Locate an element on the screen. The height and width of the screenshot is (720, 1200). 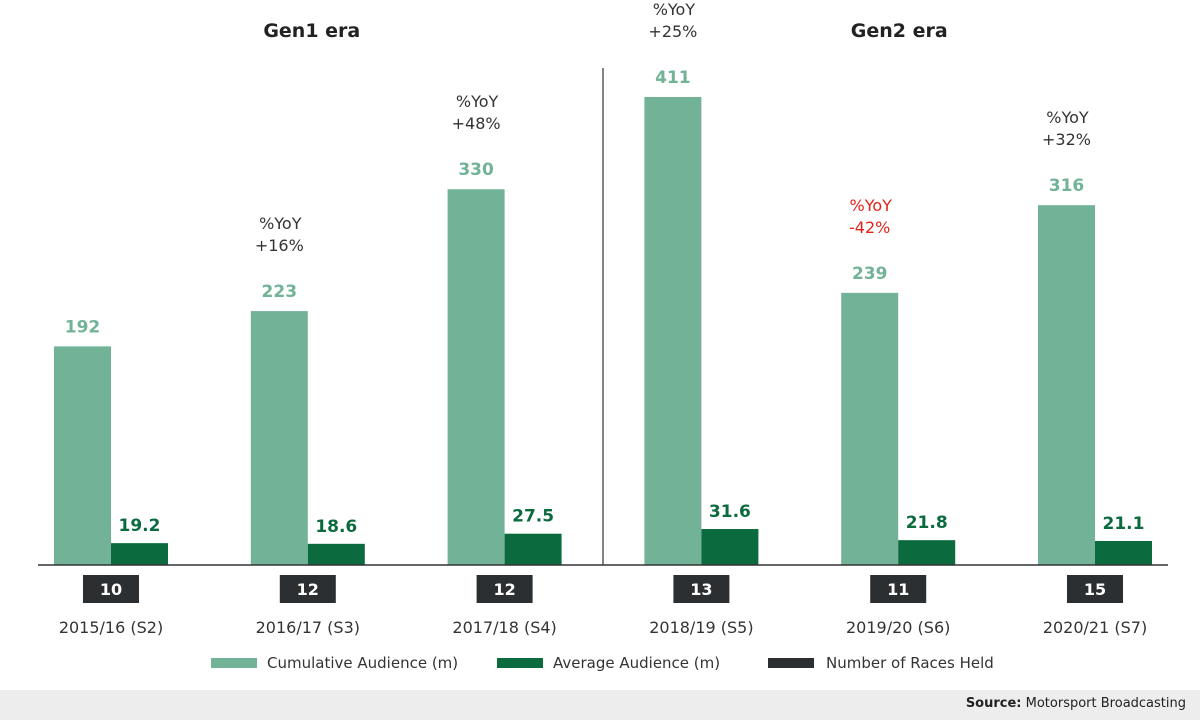
races-value-4: 13 is located at coordinates (701, 589).